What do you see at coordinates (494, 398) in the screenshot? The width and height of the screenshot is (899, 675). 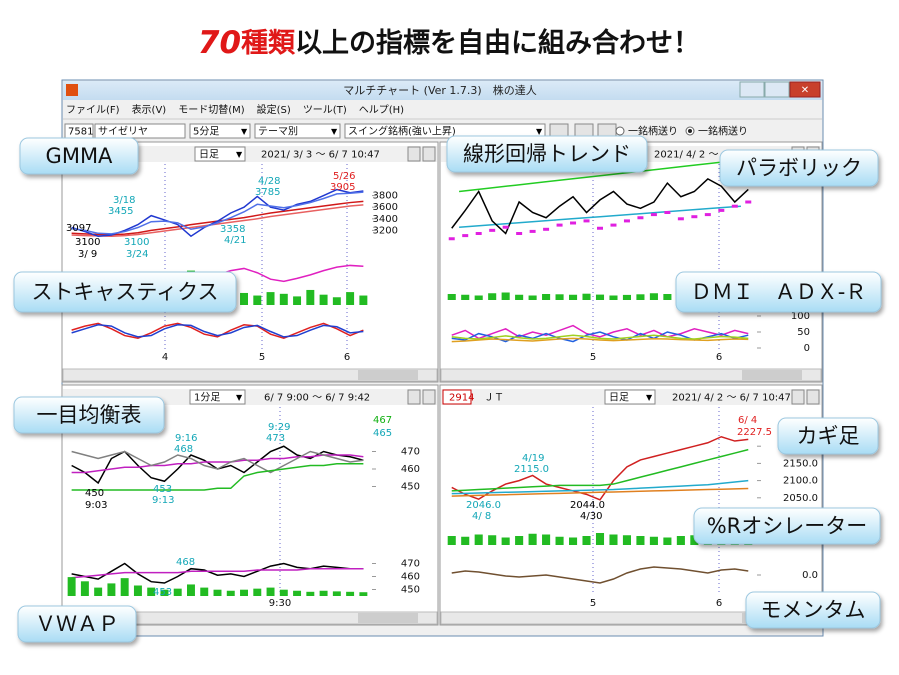 I see `pane-header-text: ＪＴ` at bounding box center [494, 398].